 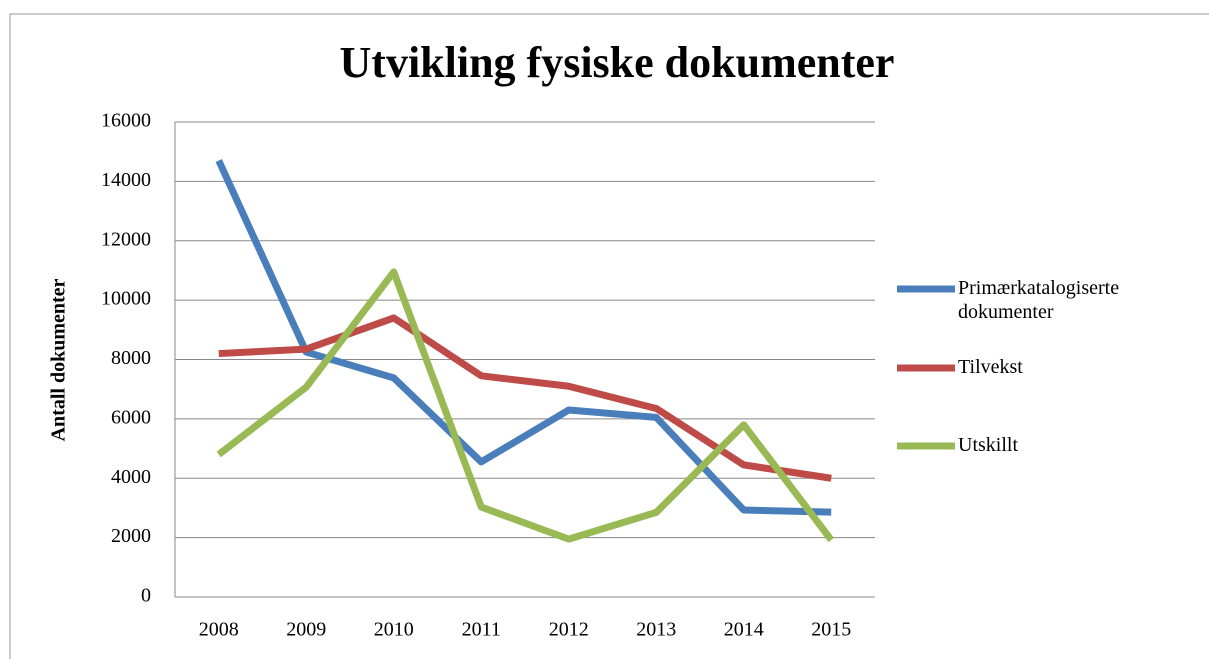 I want to click on y-tick-label: 14000, so click(x=126, y=180).